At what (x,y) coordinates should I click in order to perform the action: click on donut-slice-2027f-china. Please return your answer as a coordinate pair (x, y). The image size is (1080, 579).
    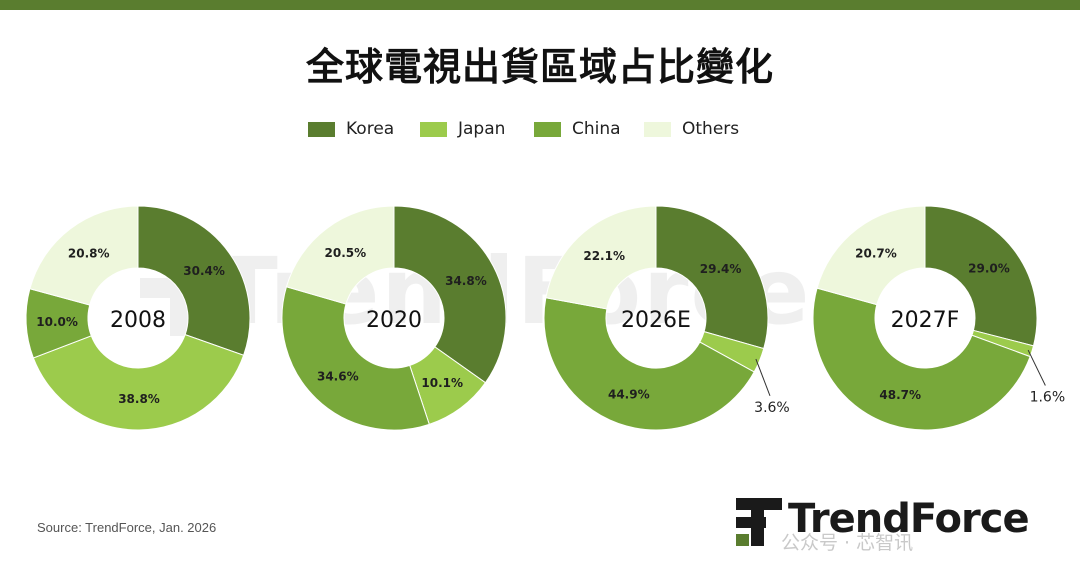
    Looking at the image, I should click on (921, 359).